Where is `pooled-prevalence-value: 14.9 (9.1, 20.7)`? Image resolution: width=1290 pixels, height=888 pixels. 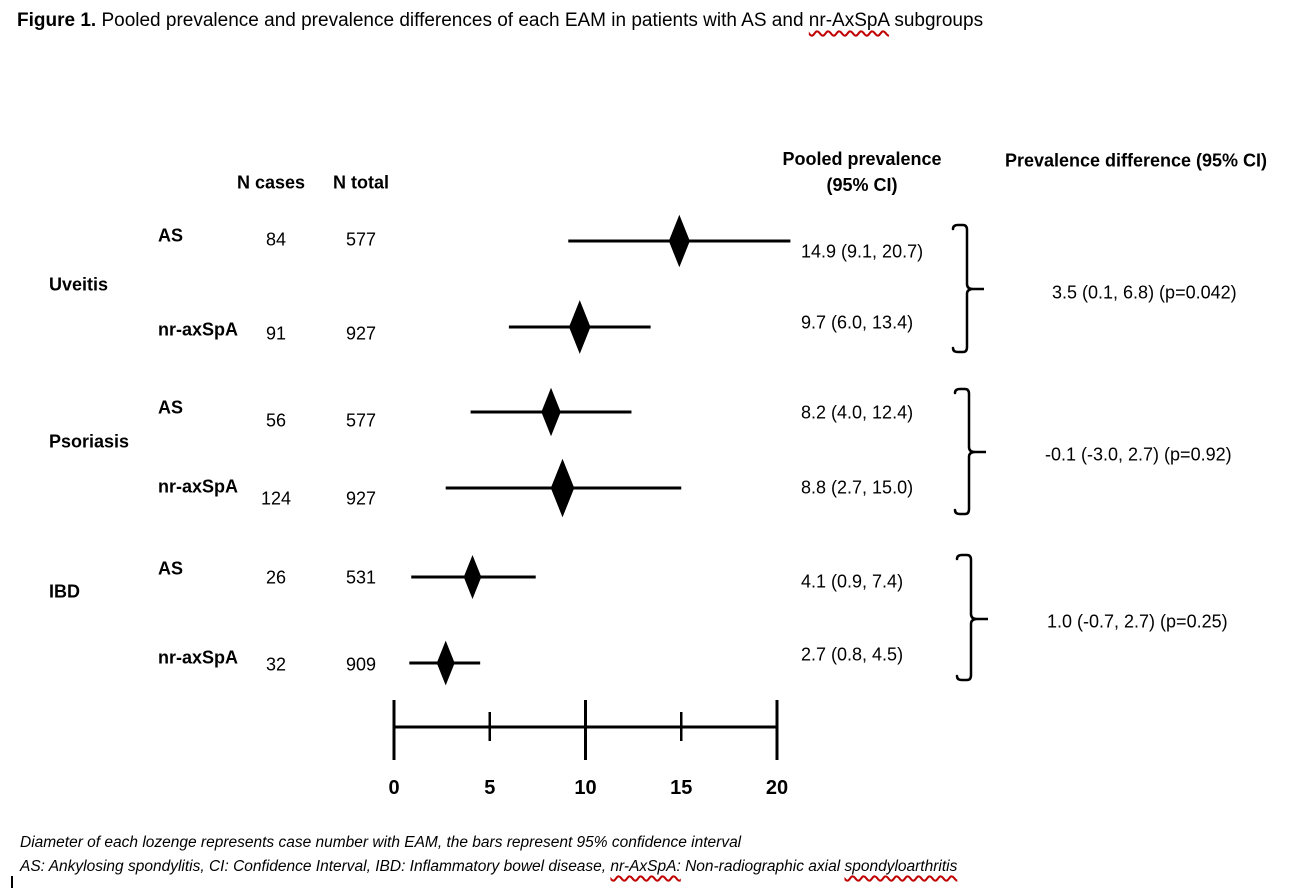
pooled-prevalence-value: 14.9 (9.1, 20.7) is located at coordinates (862, 251).